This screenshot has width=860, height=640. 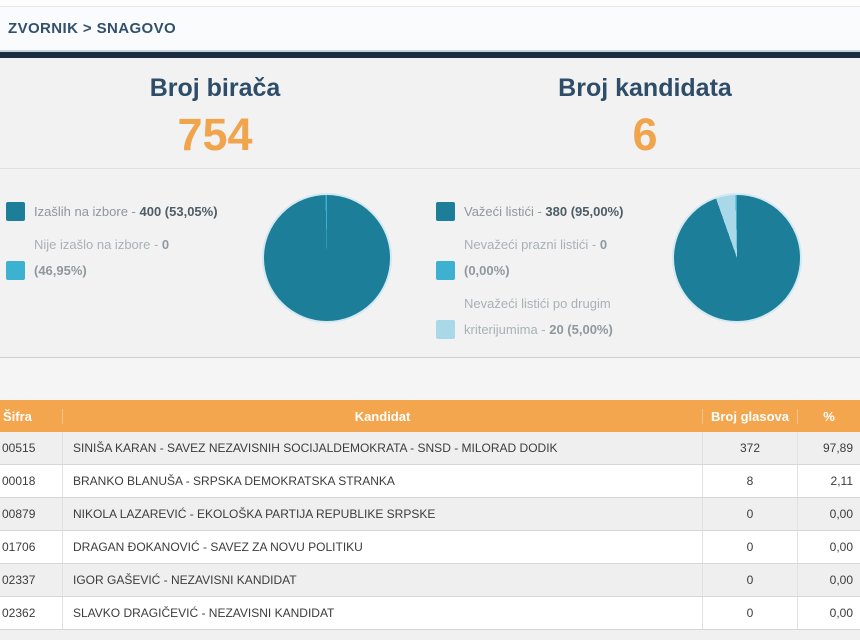 I want to click on cell-percent: 2,11, so click(x=828, y=481).